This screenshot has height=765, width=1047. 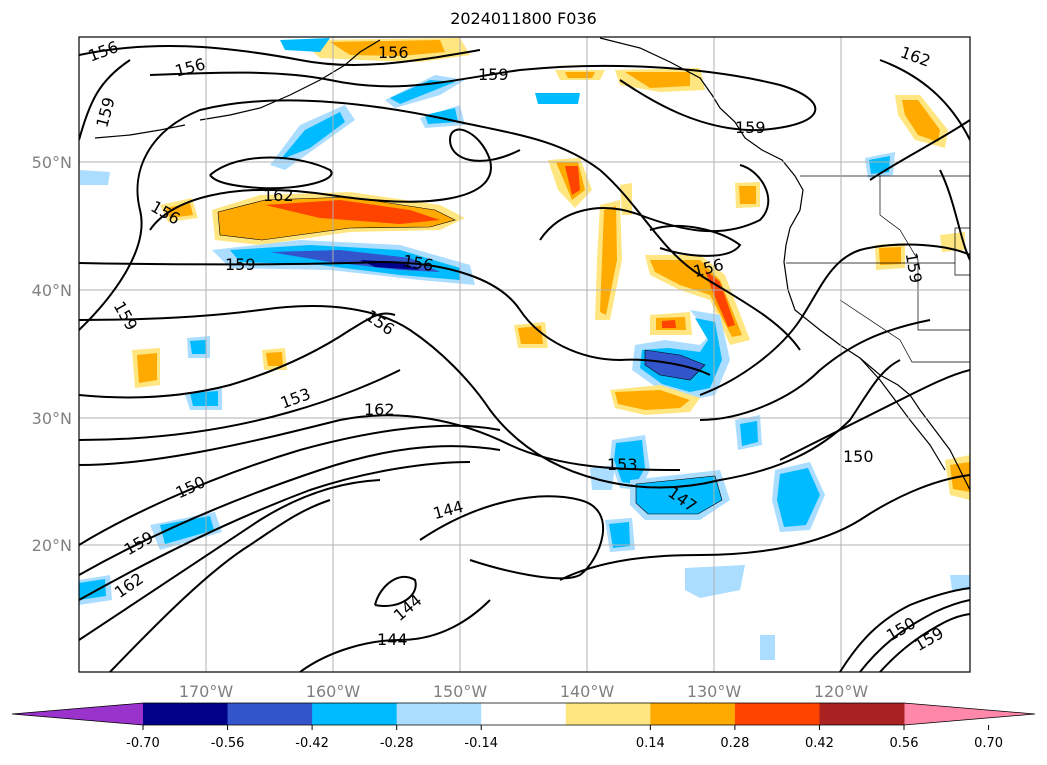 I want to click on colorbar-tick-label: -0.42, so click(x=312, y=743).